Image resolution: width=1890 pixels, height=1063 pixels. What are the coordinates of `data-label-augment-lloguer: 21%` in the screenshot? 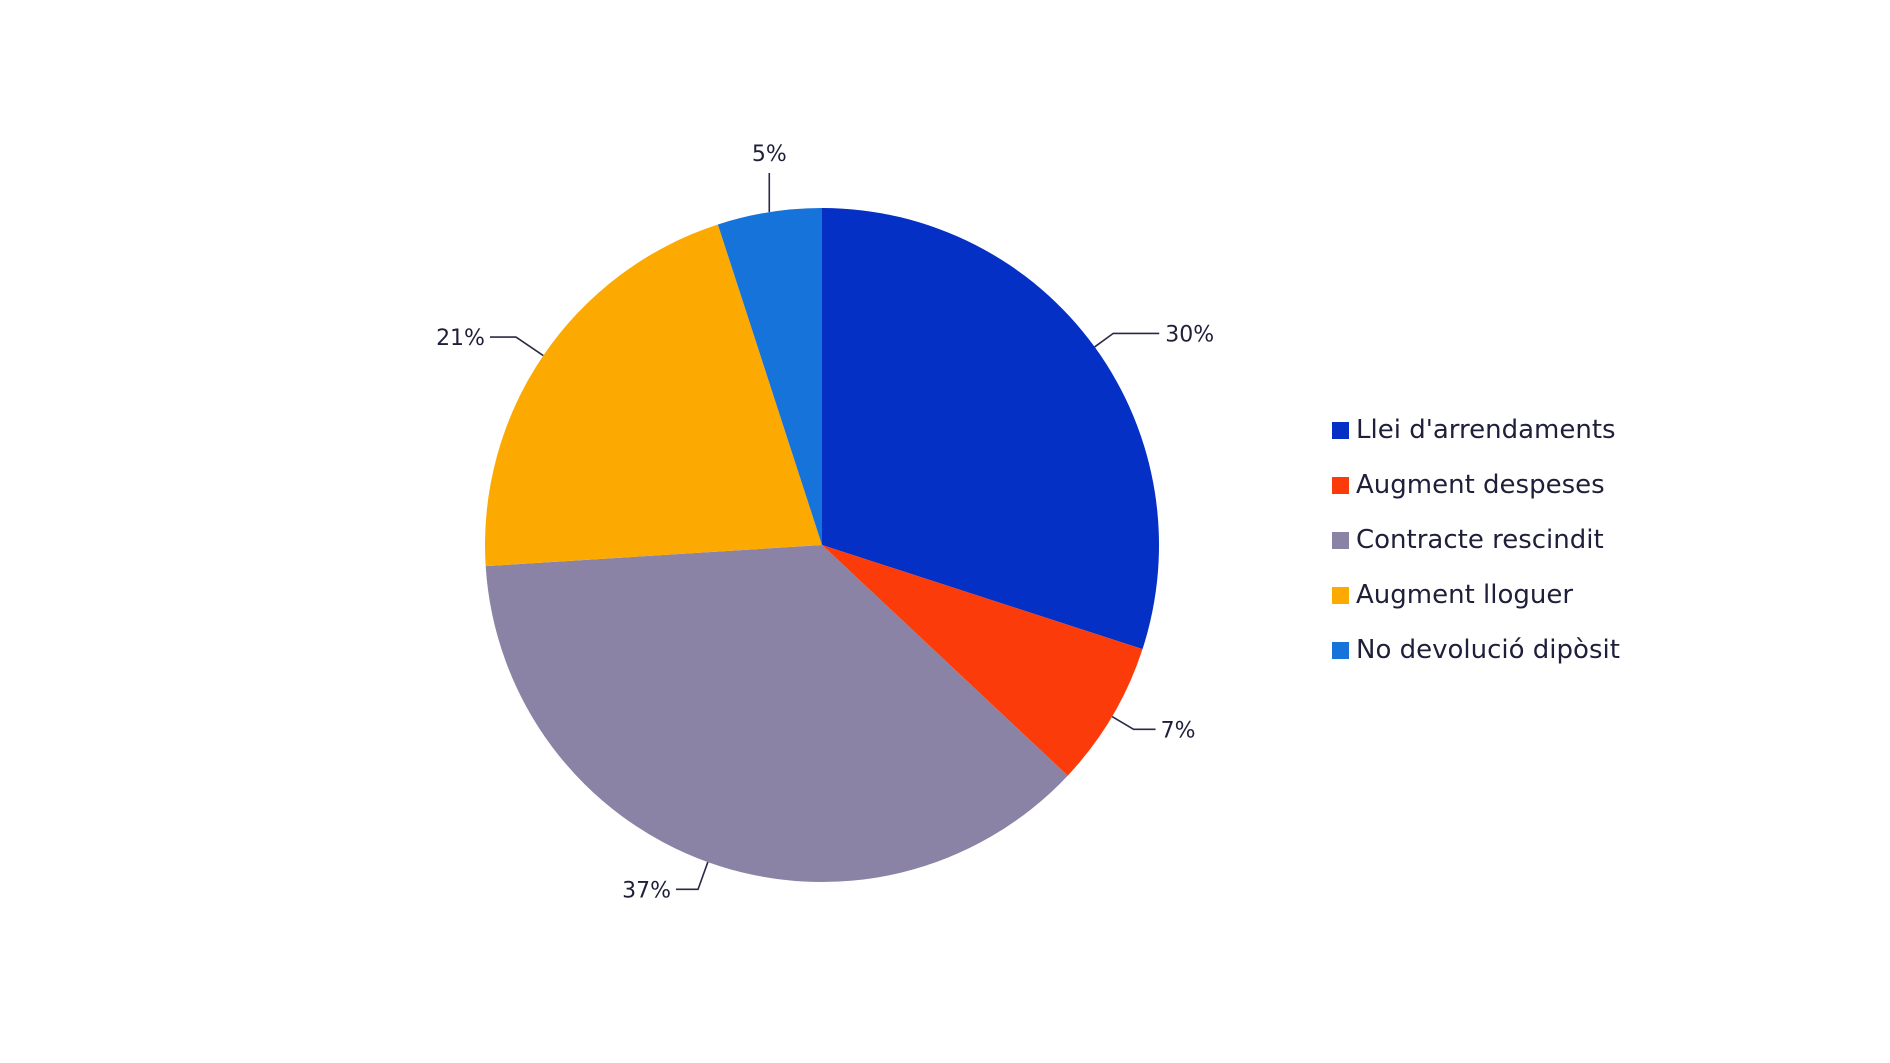 It's located at (460, 338).